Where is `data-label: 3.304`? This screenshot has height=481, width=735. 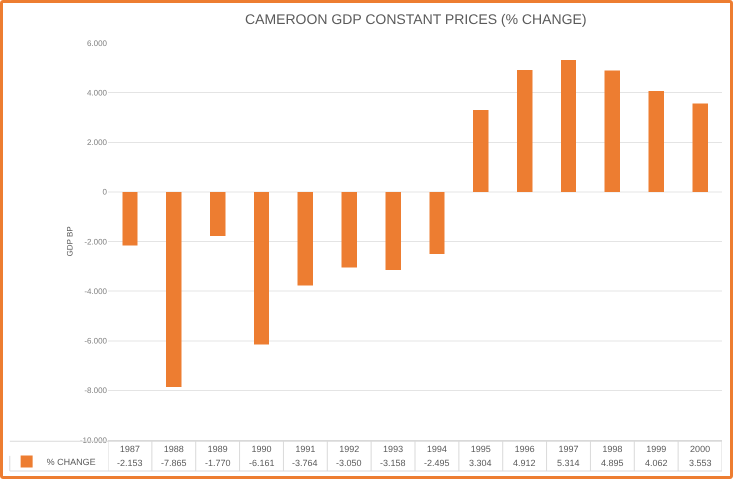 data-label: 3.304 is located at coordinates (480, 463).